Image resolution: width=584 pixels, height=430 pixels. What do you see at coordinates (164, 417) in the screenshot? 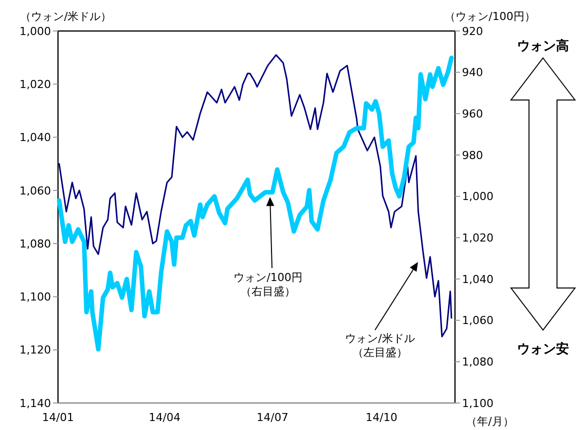
I see `x-tick-label: 14/04` at bounding box center [164, 417].